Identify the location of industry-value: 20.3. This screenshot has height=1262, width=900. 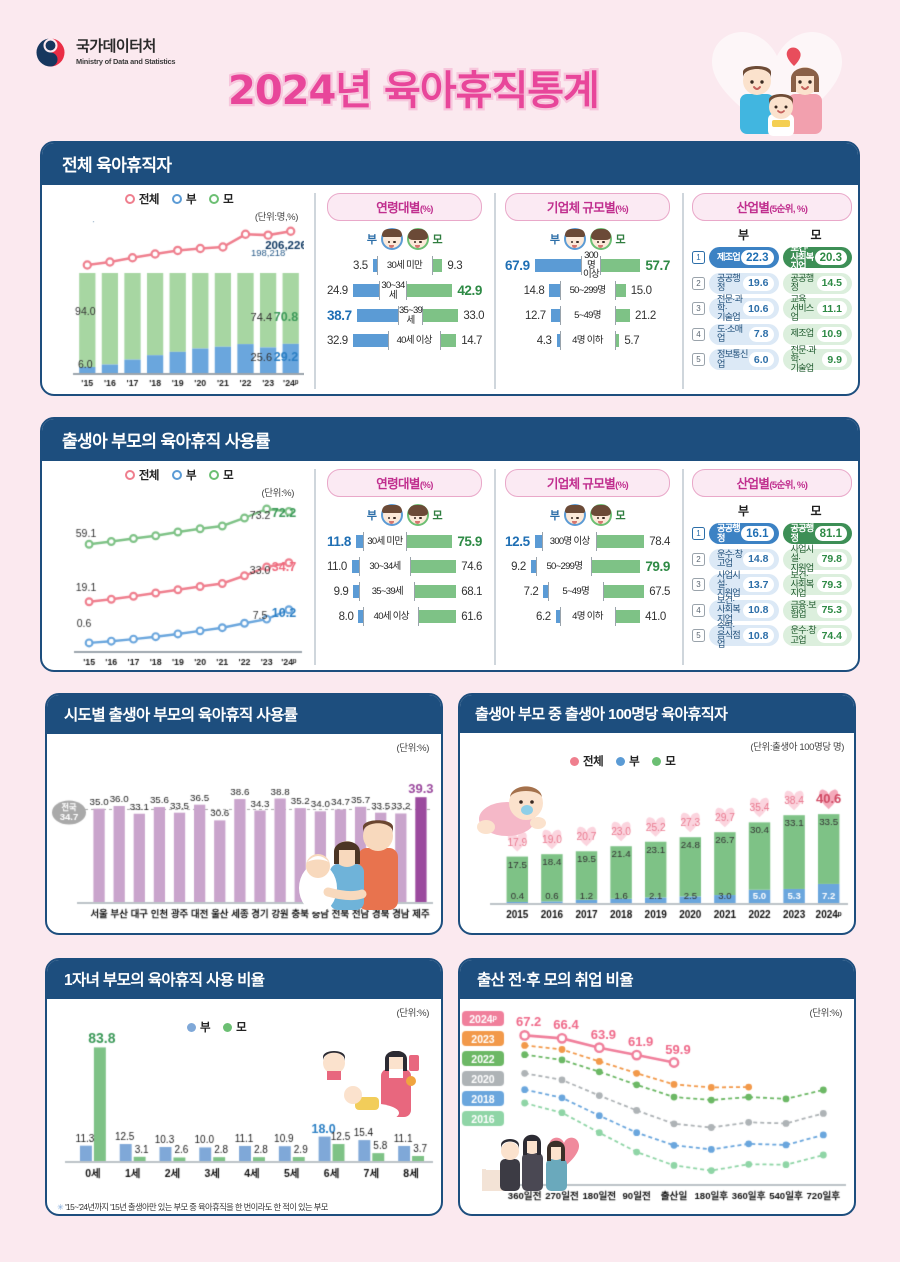
(830, 257).